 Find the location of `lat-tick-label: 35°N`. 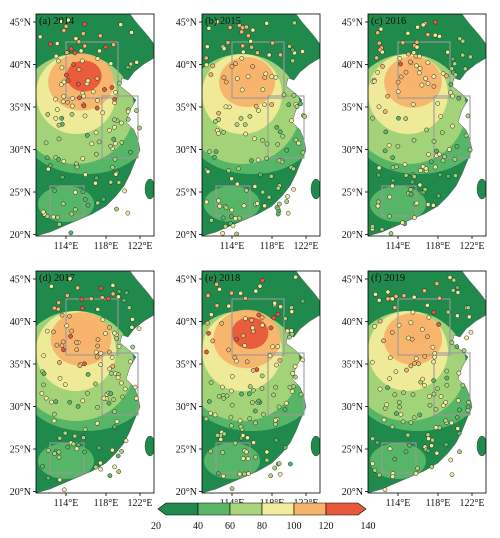

lat-tick-label: 35°N is located at coordinates (352, 108).